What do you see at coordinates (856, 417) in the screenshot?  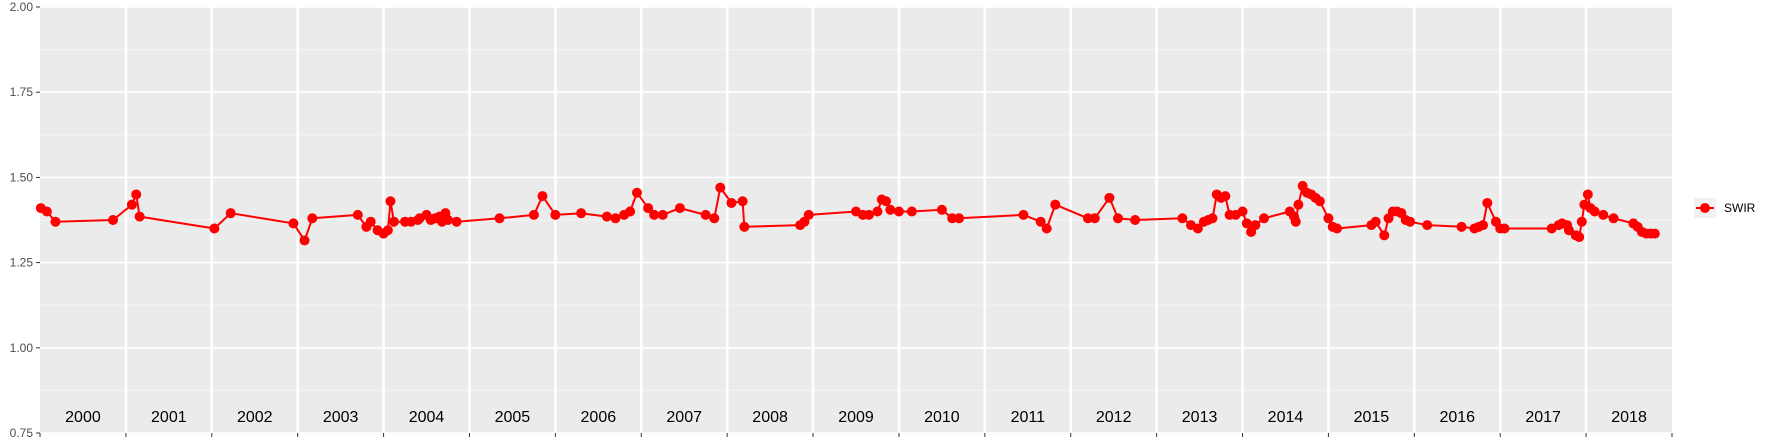 I see `year-label: 2009` at bounding box center [856, 417].